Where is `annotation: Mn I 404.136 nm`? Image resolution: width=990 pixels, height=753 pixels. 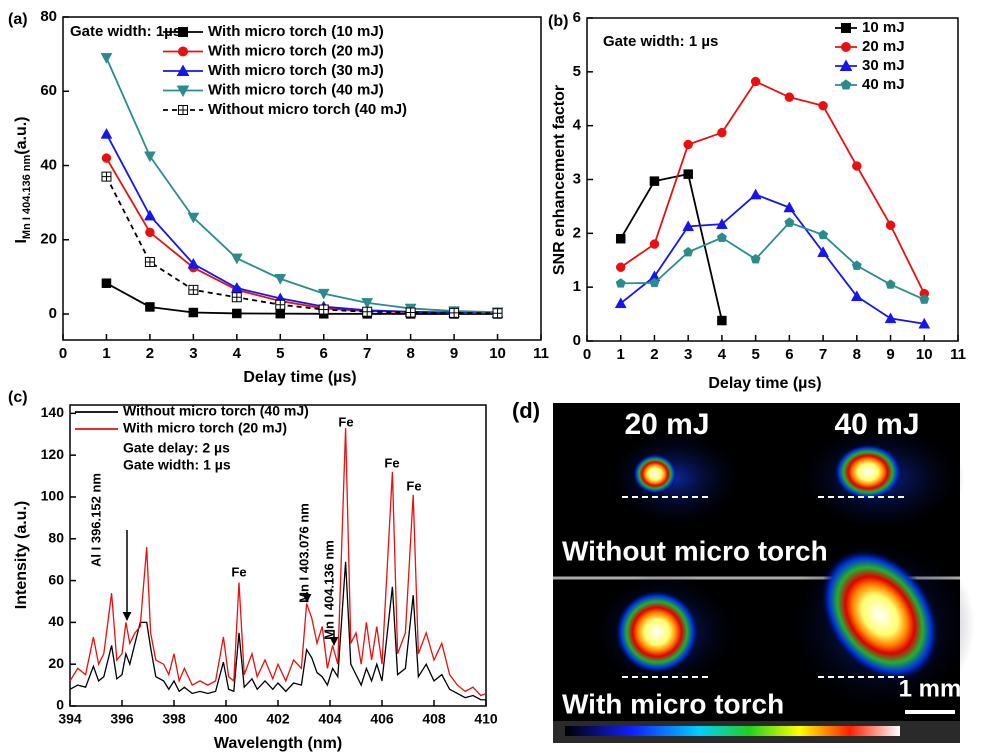
annotation: Mn I 404.136 nm is located at coordinates (328, 590).